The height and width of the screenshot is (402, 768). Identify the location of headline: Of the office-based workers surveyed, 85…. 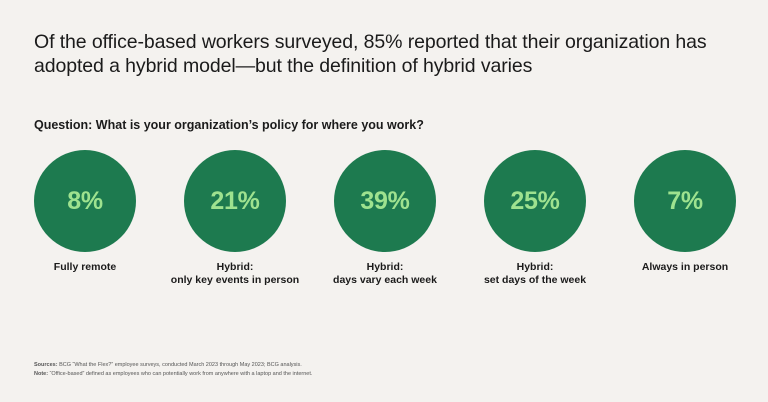
(384, 54).